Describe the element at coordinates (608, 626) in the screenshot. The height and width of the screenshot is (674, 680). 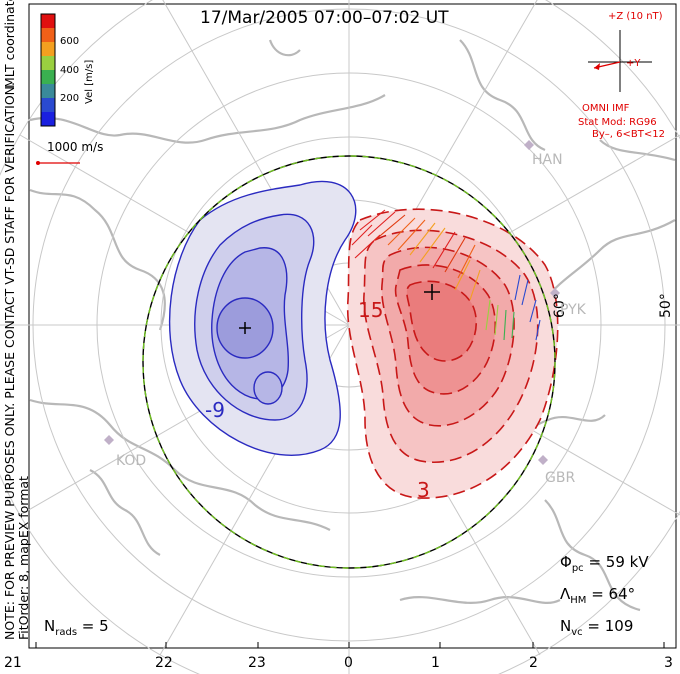
I see `nvc-value: = 109` at that location.